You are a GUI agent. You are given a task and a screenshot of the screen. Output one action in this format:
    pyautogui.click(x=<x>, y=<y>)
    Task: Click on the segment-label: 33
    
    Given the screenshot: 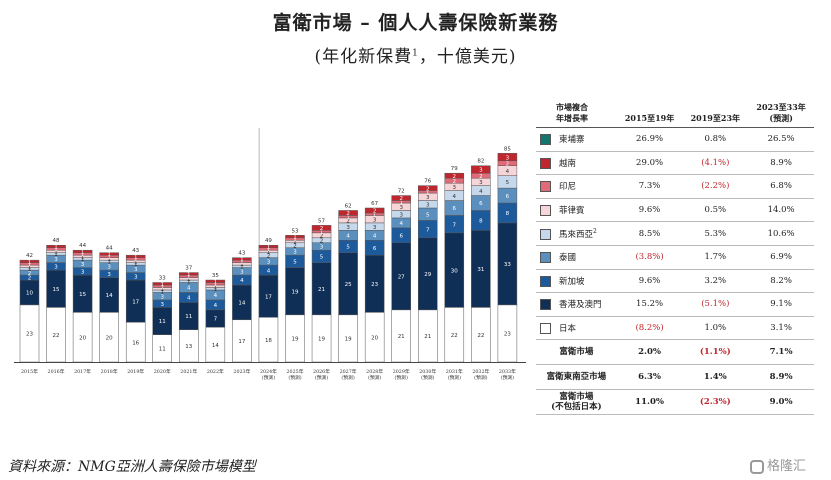 What is the action you would take?
    pyautogui.click(x=507, y=265)
    